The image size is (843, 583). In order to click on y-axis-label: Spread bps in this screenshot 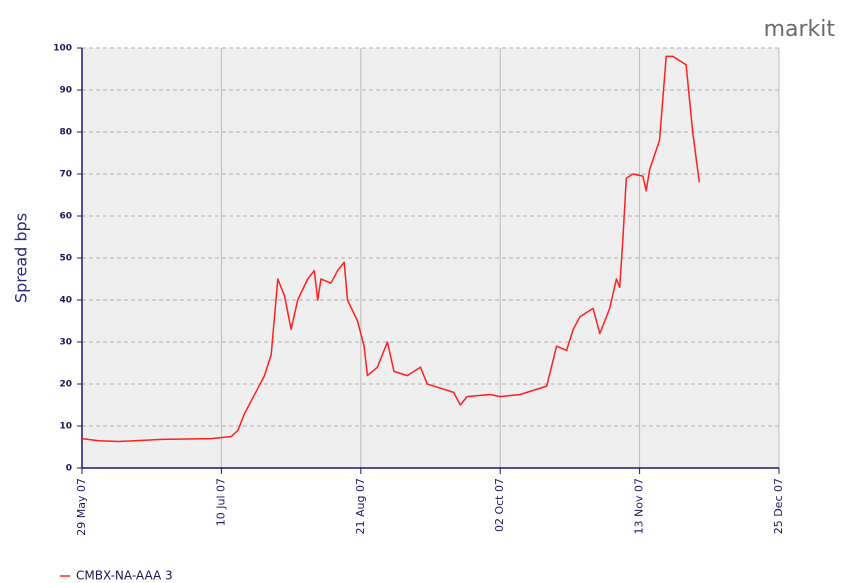, I will do `click(21, 258)`.